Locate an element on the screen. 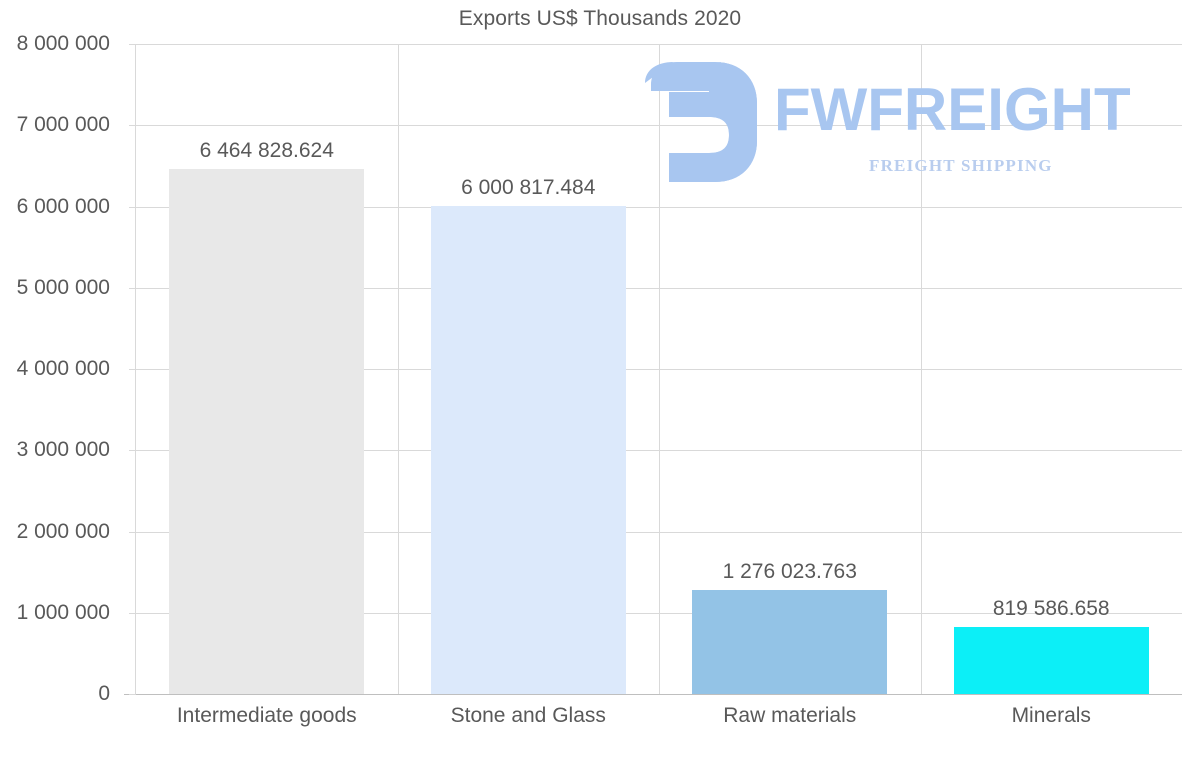  bar-value-label: 1 276 023.763 is located at coordinates (789, 572).